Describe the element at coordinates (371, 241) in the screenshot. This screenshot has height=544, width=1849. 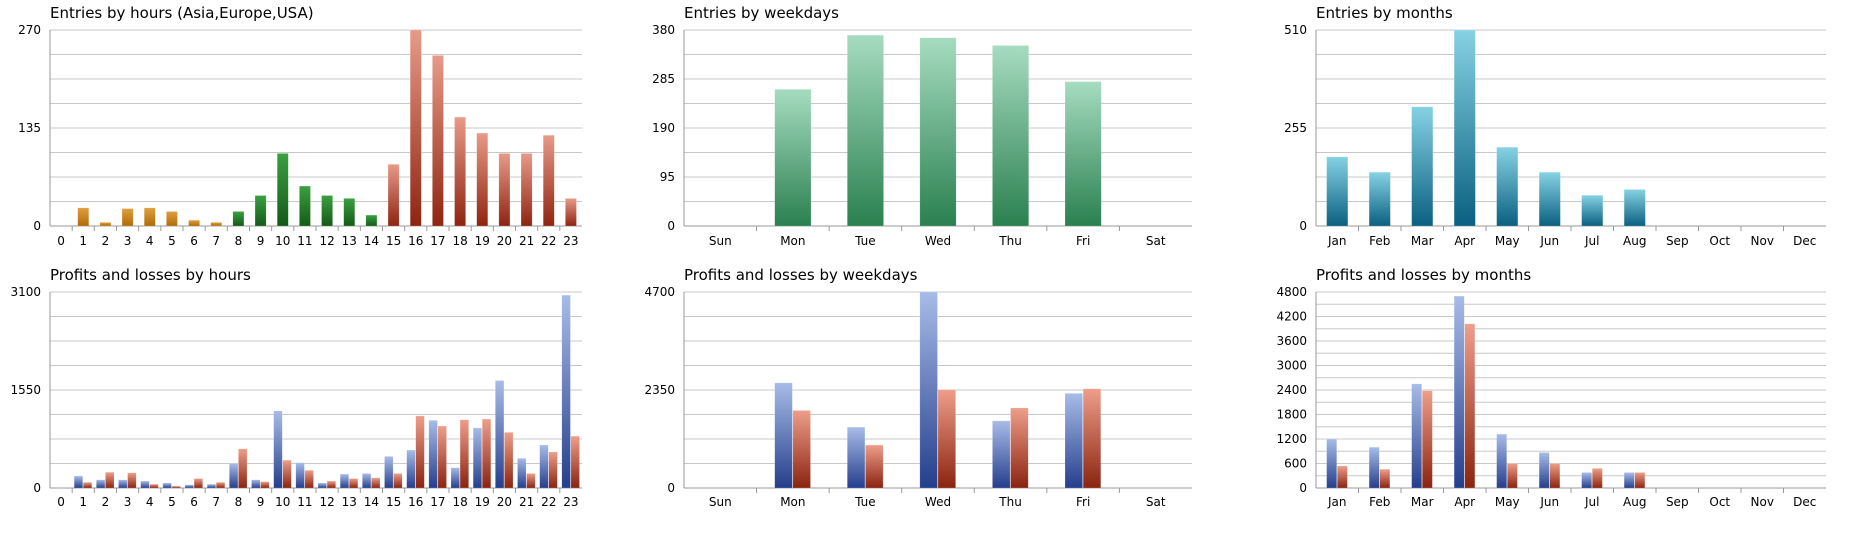
I see `x-tick-label: 14` at that location.